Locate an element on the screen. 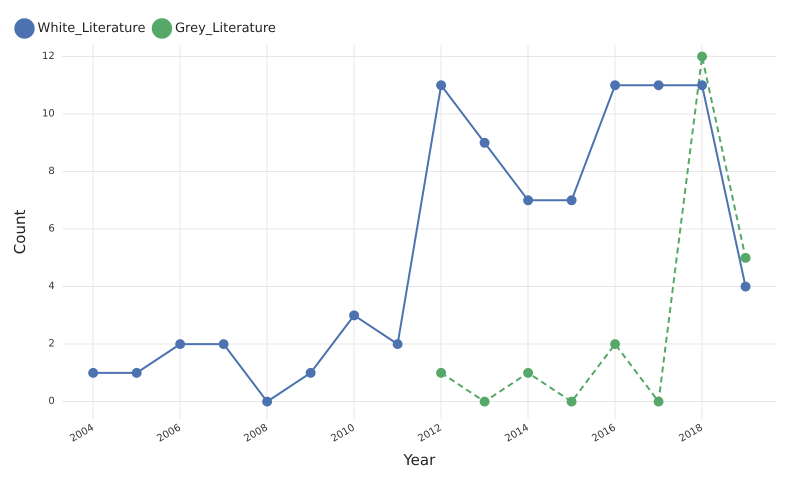 This screenshot has width=794, height=482. y-tick-label: 0 is located at coordinates (51, 402).